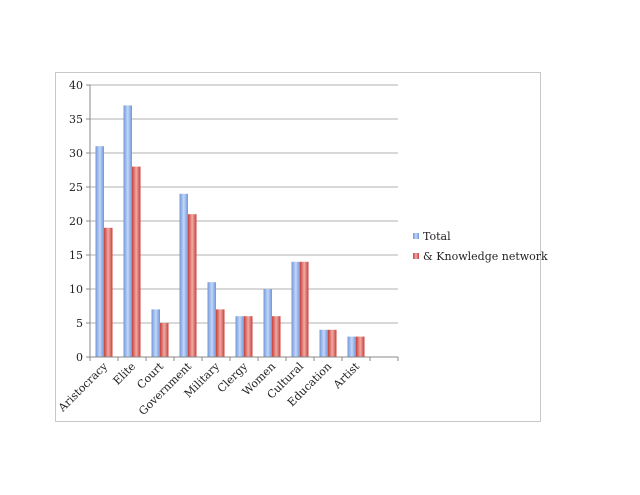  Describe the element at coordinates (76, 187) in the screenshot. I see `ytick-label-25: 25` at that location.